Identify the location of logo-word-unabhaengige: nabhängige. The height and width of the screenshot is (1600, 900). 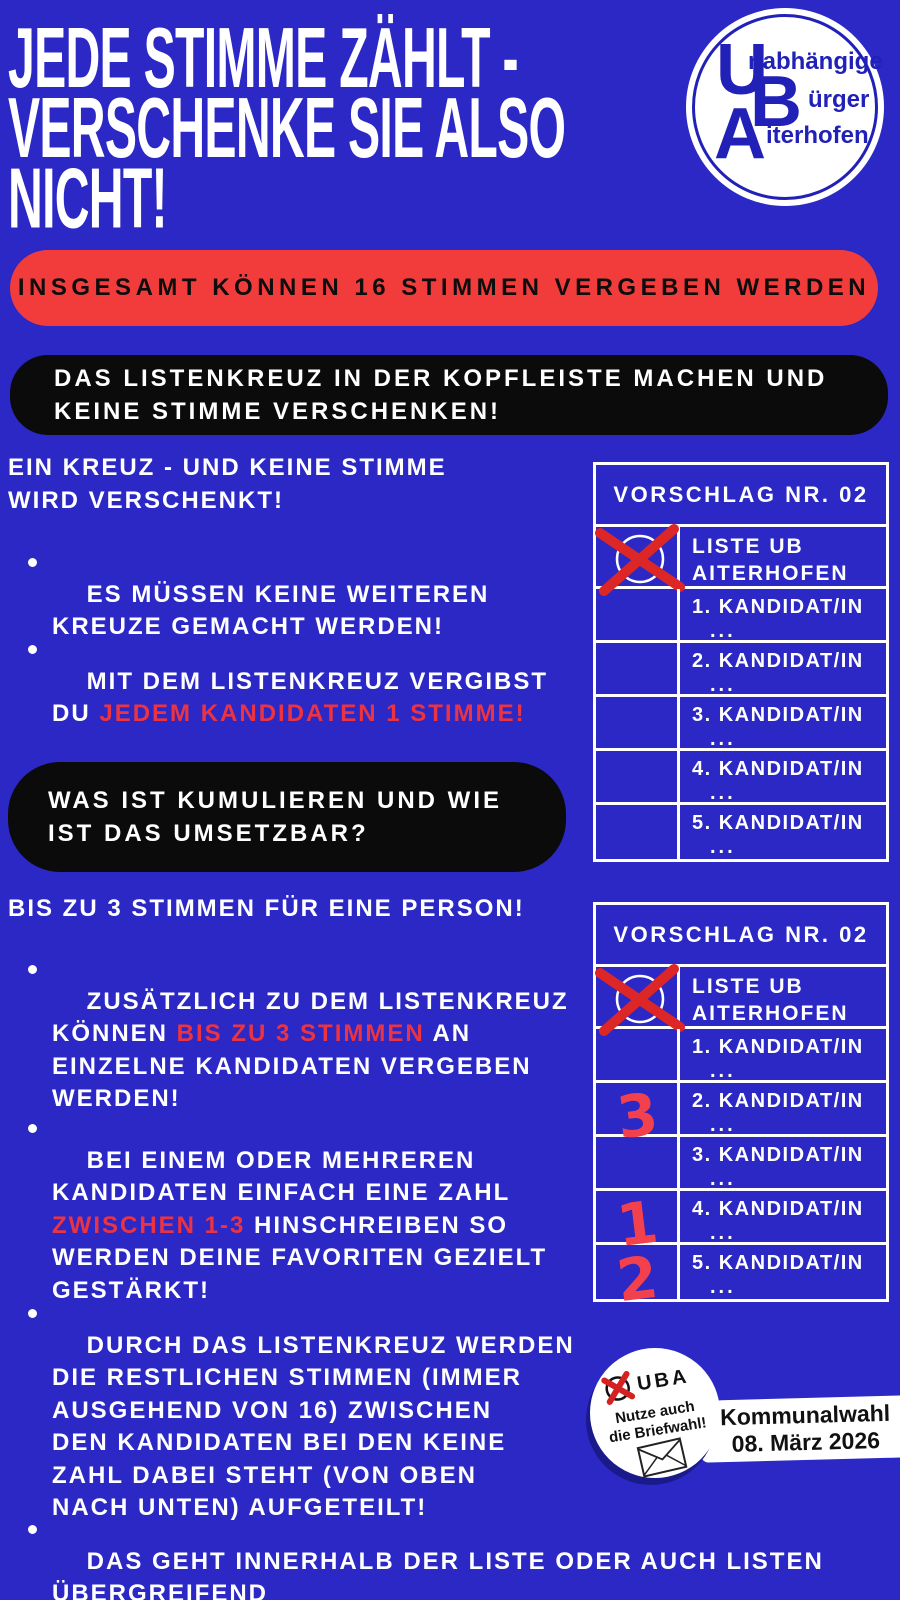
(815, 61).